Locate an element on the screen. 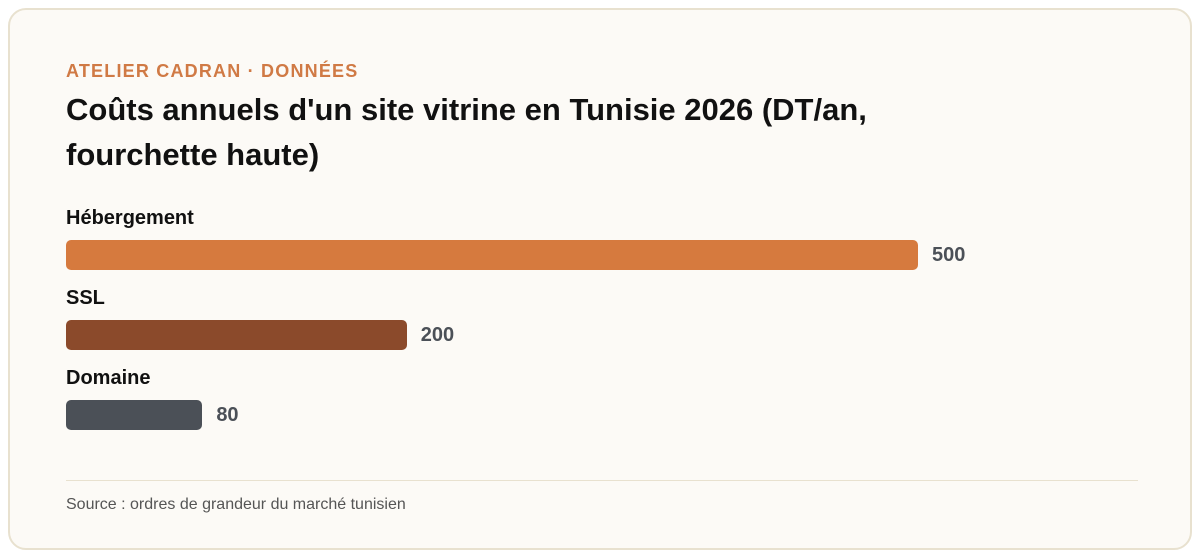 This screenshot has width=1200, height=558. category-label: Hébergement is located at coordinates (130, 218).